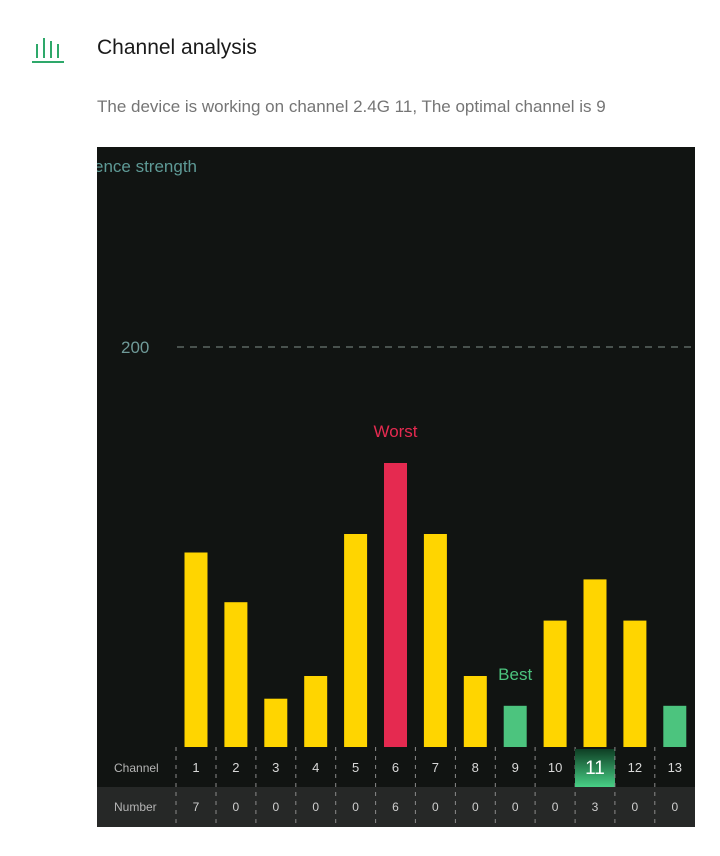 The width and height of the screenshot is (720, 856). Describe the element at coordinates (315, 767) in the screenshot. I see `channel-tick-label: 4` at that location.